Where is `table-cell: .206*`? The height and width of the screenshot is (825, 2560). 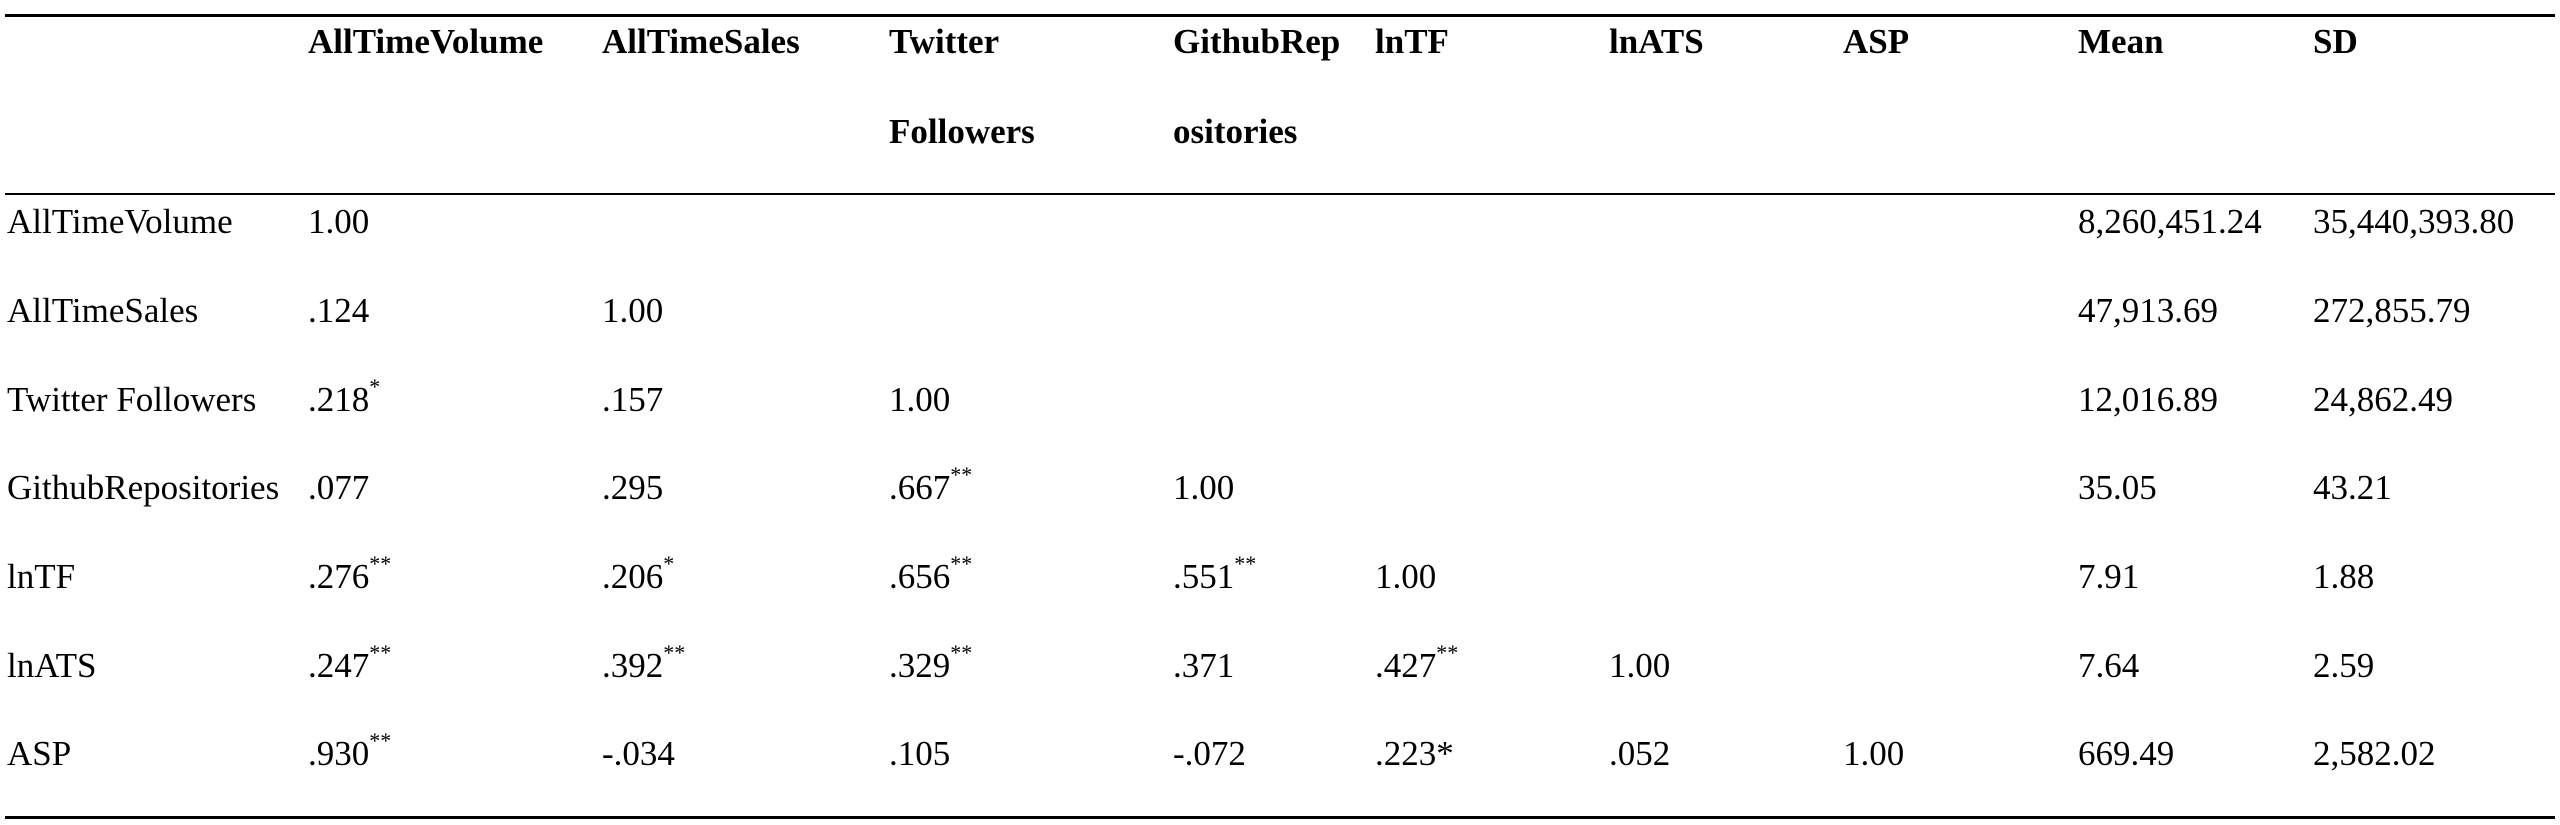 table-cell: .206* is located at coordinates (638, 575).